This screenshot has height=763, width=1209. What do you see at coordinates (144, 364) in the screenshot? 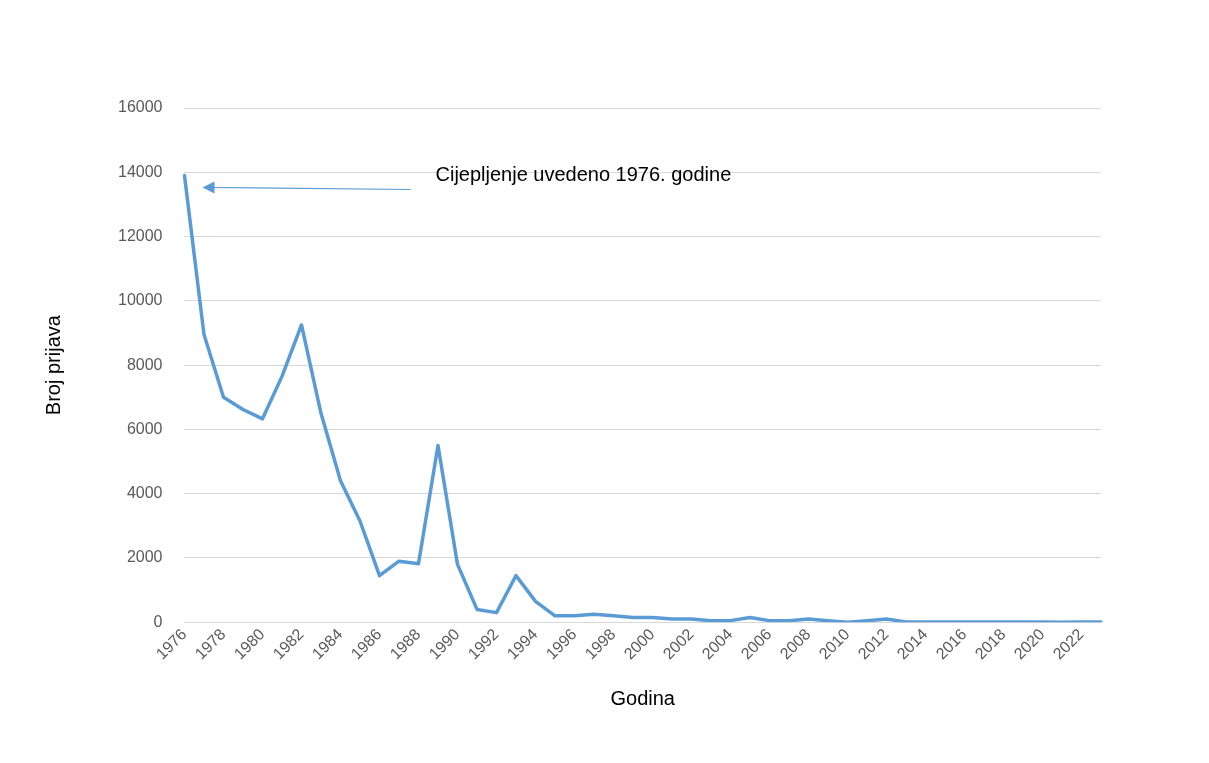
I see `y-tick-label: 8000` at bounding box center [144, 364].